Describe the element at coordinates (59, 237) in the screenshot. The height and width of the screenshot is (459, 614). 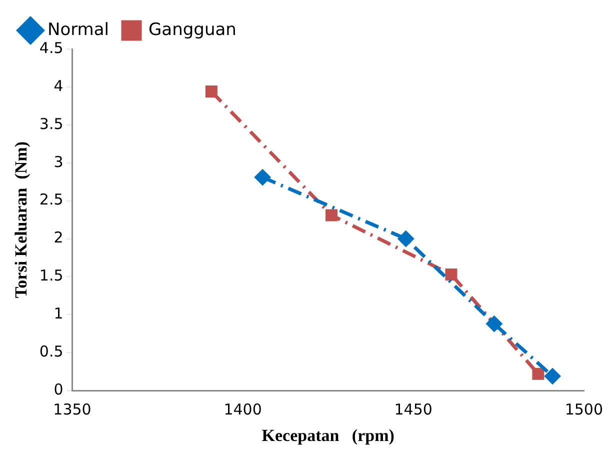
I see `y-tick-label: 2` at that location.